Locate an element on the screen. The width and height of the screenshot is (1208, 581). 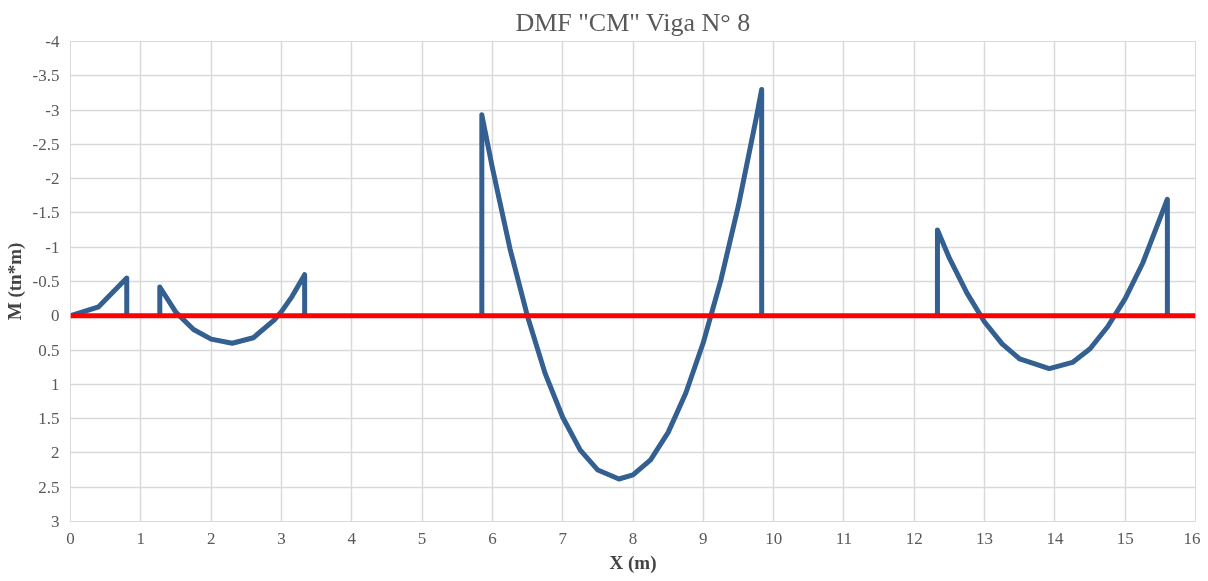
y-tick-label: 2.5 is located at coordinates (49, 487).